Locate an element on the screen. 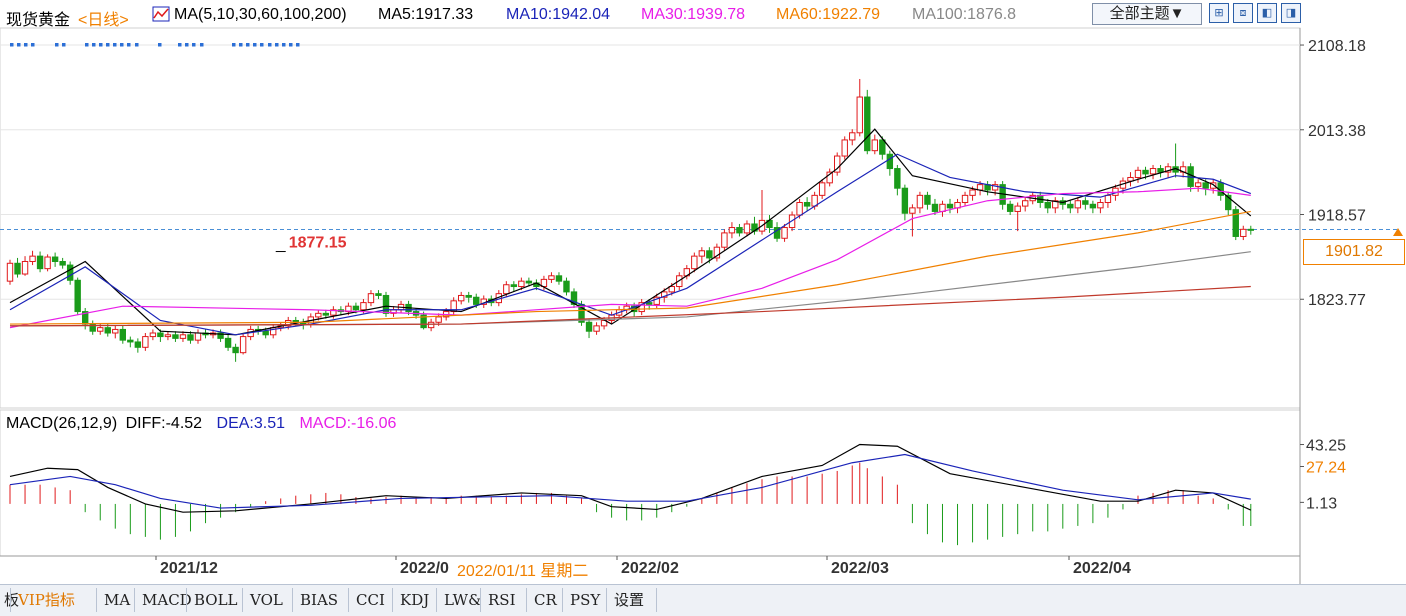  candle-view-icon: ⧈ is located at coordinates (1243, 13).